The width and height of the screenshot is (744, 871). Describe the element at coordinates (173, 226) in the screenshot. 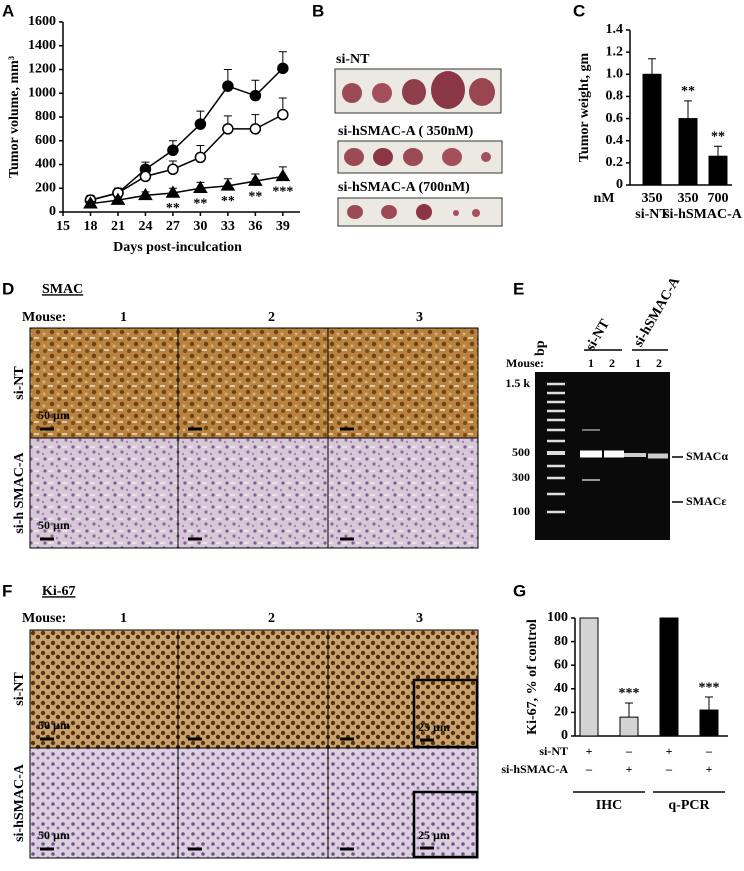

I see `x-tick-label: 27` at that location.